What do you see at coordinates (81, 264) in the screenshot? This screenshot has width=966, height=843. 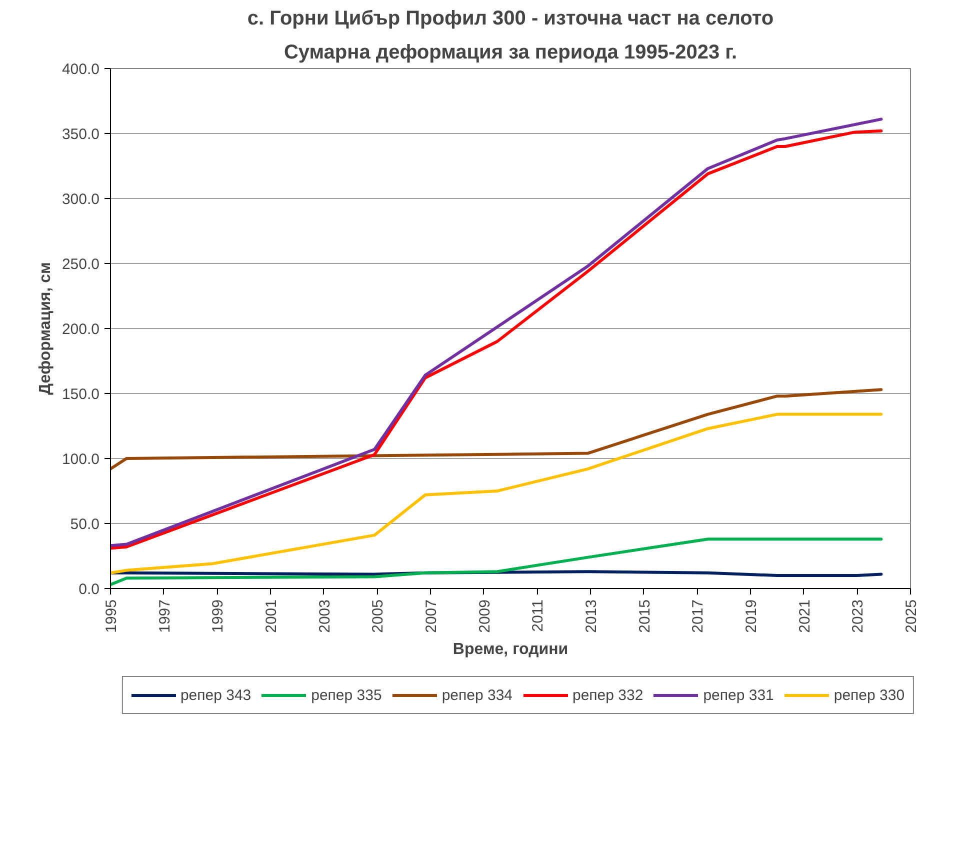 I see `y-tick-label: 250.0` at bounding box center [81, 264].